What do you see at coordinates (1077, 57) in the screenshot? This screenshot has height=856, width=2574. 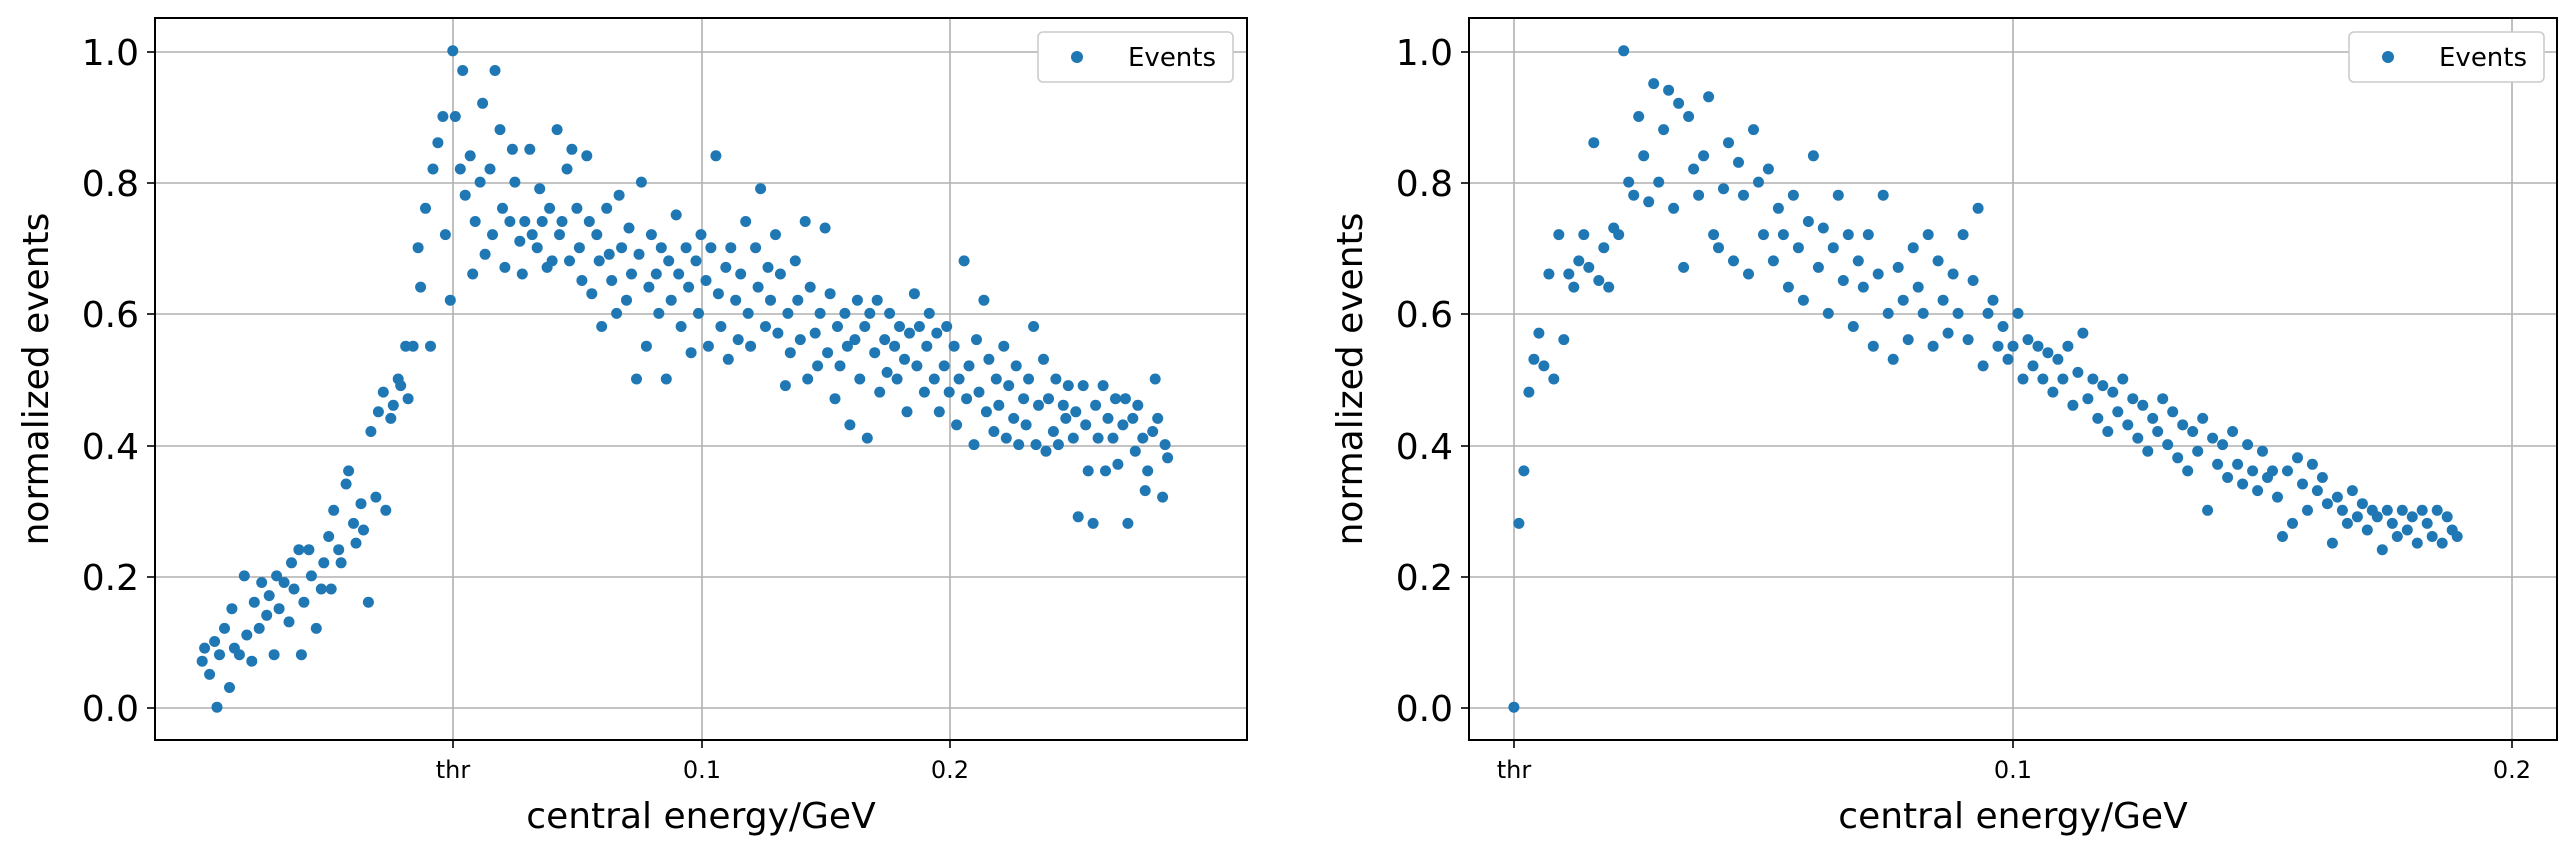 I see `legend-marker` at bounding box center [1077, 57].